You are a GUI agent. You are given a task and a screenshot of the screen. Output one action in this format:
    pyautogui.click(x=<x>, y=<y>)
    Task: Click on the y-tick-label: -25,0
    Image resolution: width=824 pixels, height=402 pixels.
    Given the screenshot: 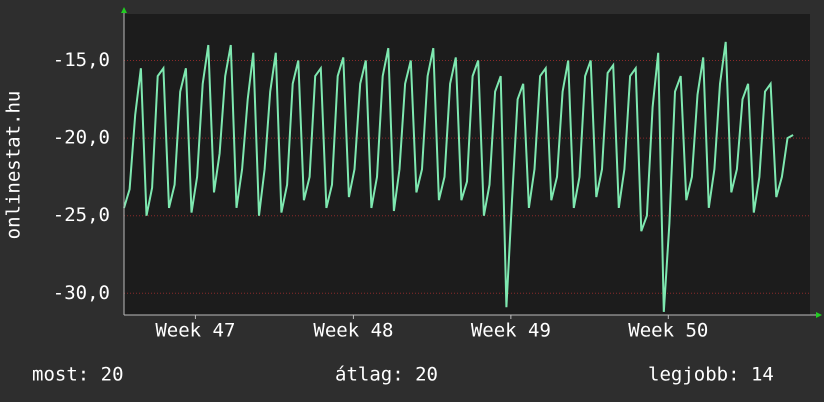 What is the action you would take?
    pyautogui.click(x=81, y=215)
    